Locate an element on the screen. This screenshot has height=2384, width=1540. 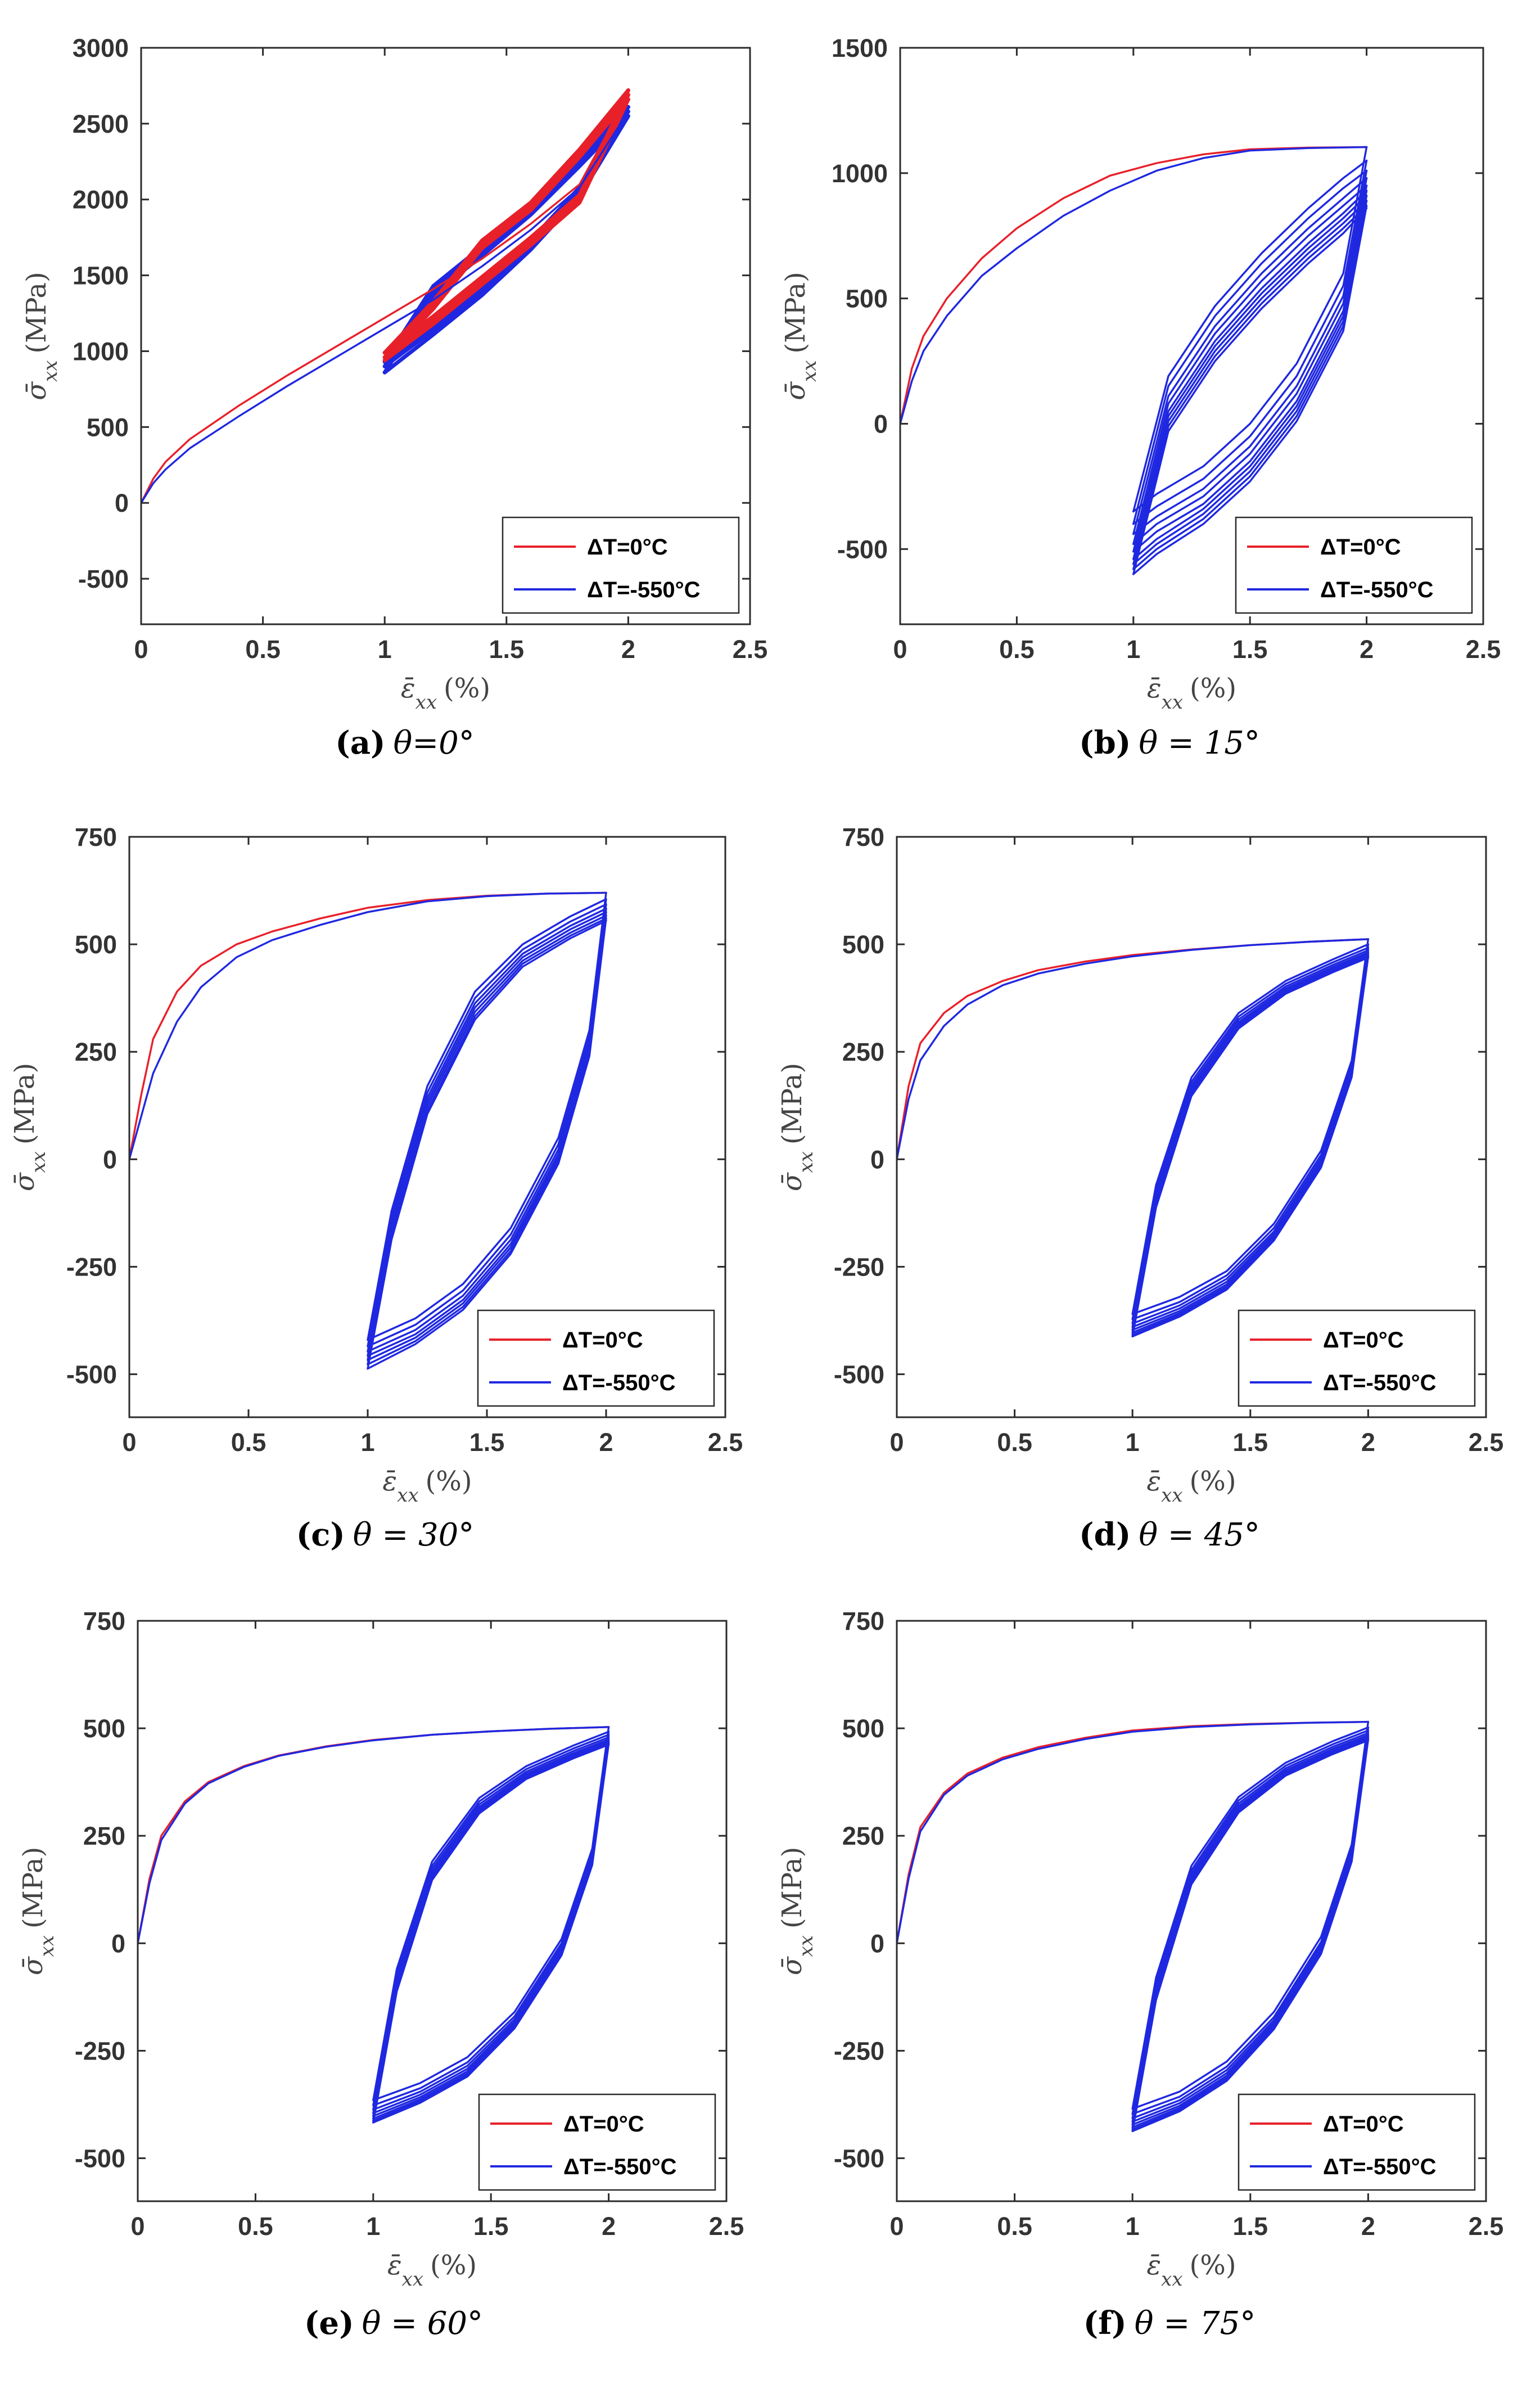
series-1-loop-7-unload is located at coordinates (1250, 1147).